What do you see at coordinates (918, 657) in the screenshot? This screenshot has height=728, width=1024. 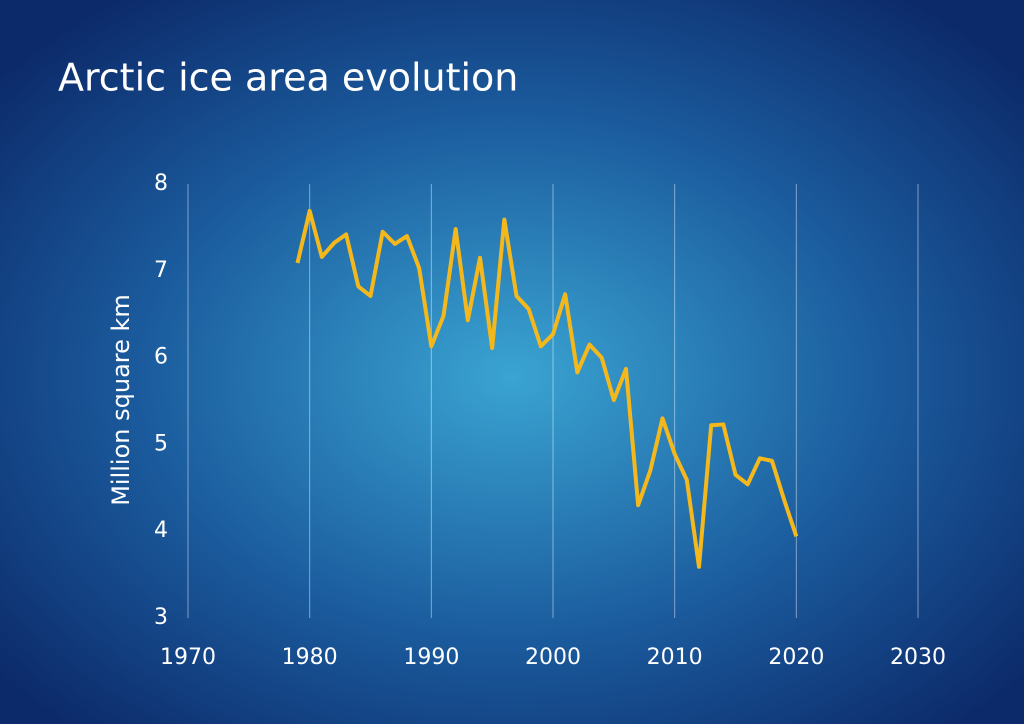 I see `x-tick-label: 2030` at bounding box center [918, 657].